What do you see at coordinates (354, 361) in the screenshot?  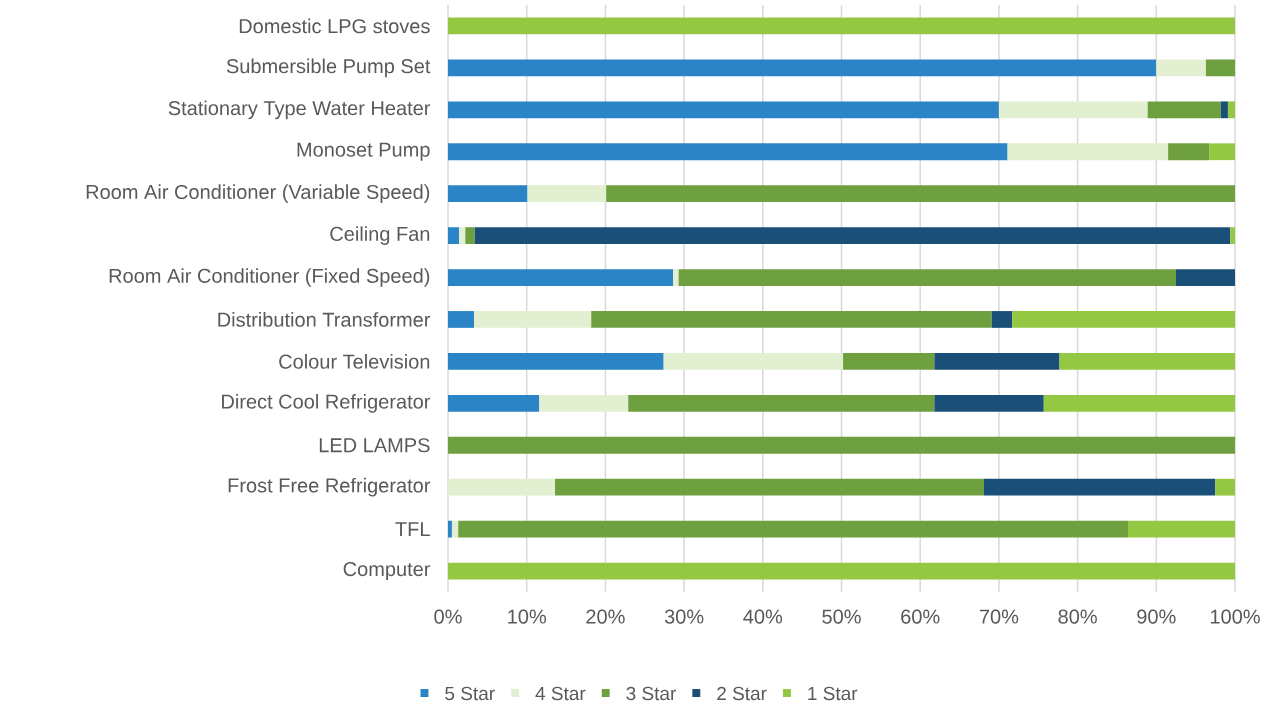 I see `y-tick-label: Colour Television` at bounding box center [354, 361].